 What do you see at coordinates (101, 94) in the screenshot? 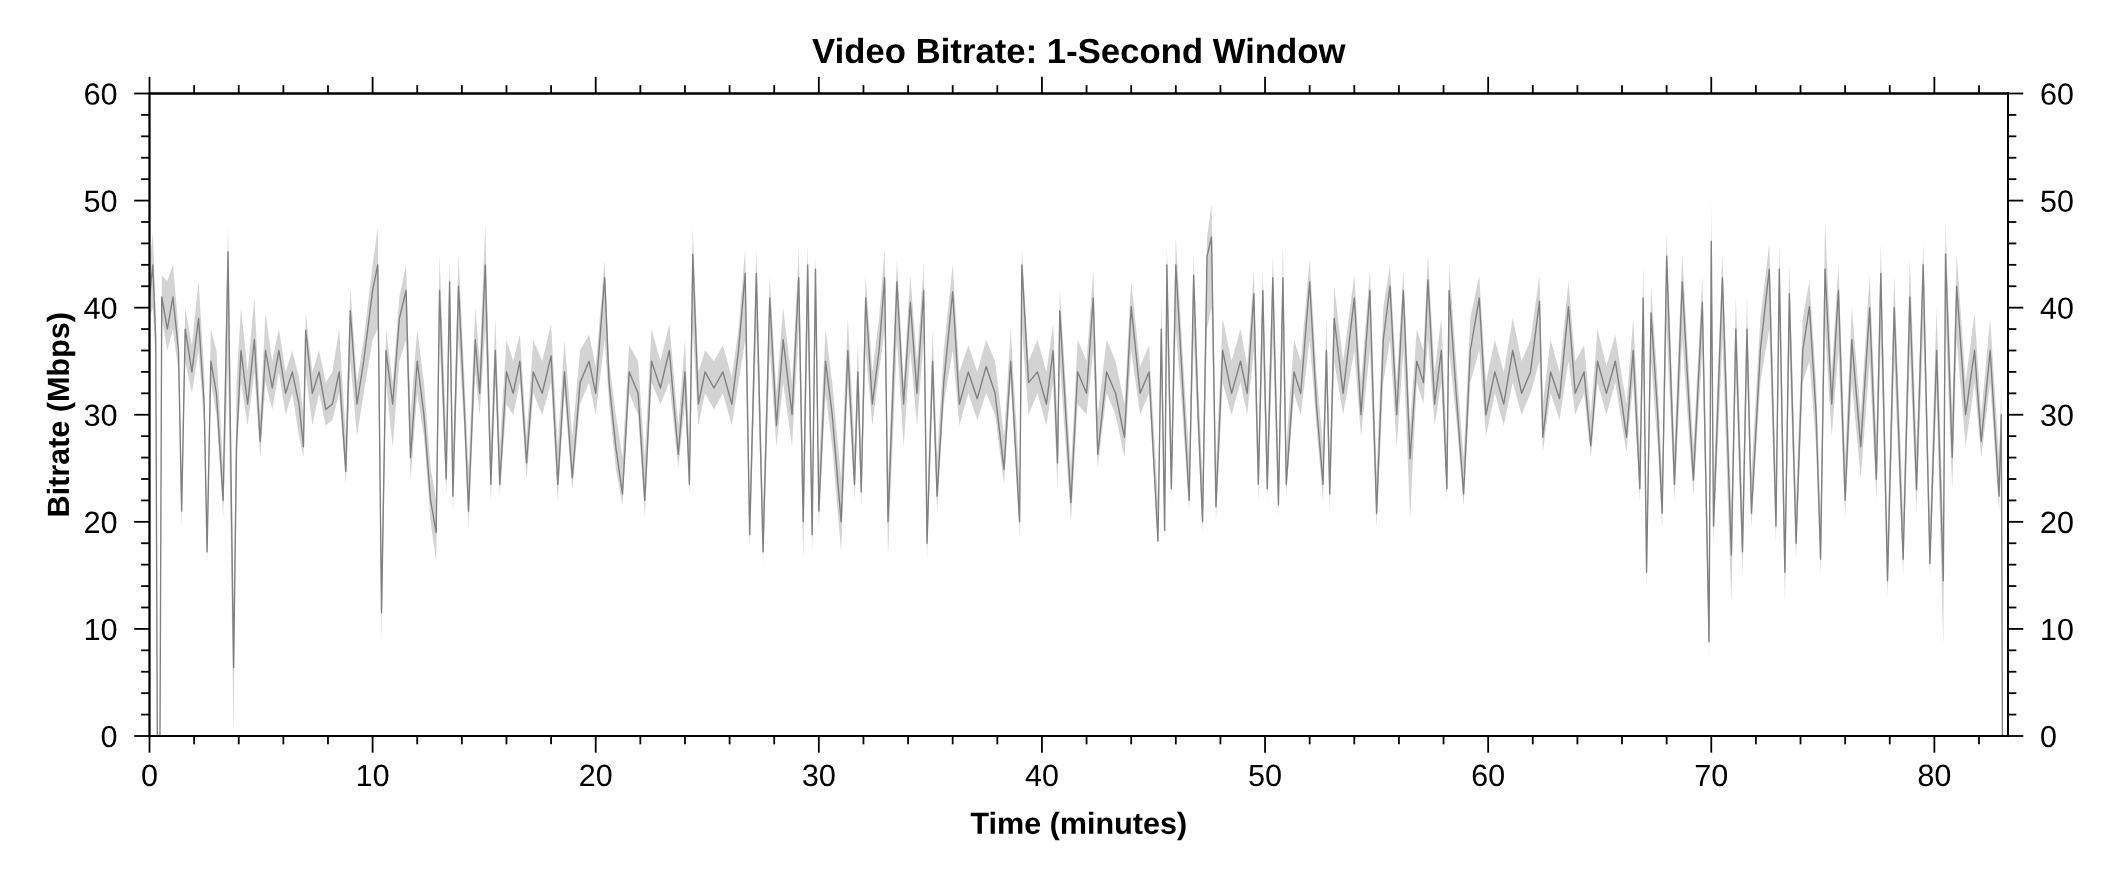
I see `y-tick-label: 60` at bounding box center [101, 94].